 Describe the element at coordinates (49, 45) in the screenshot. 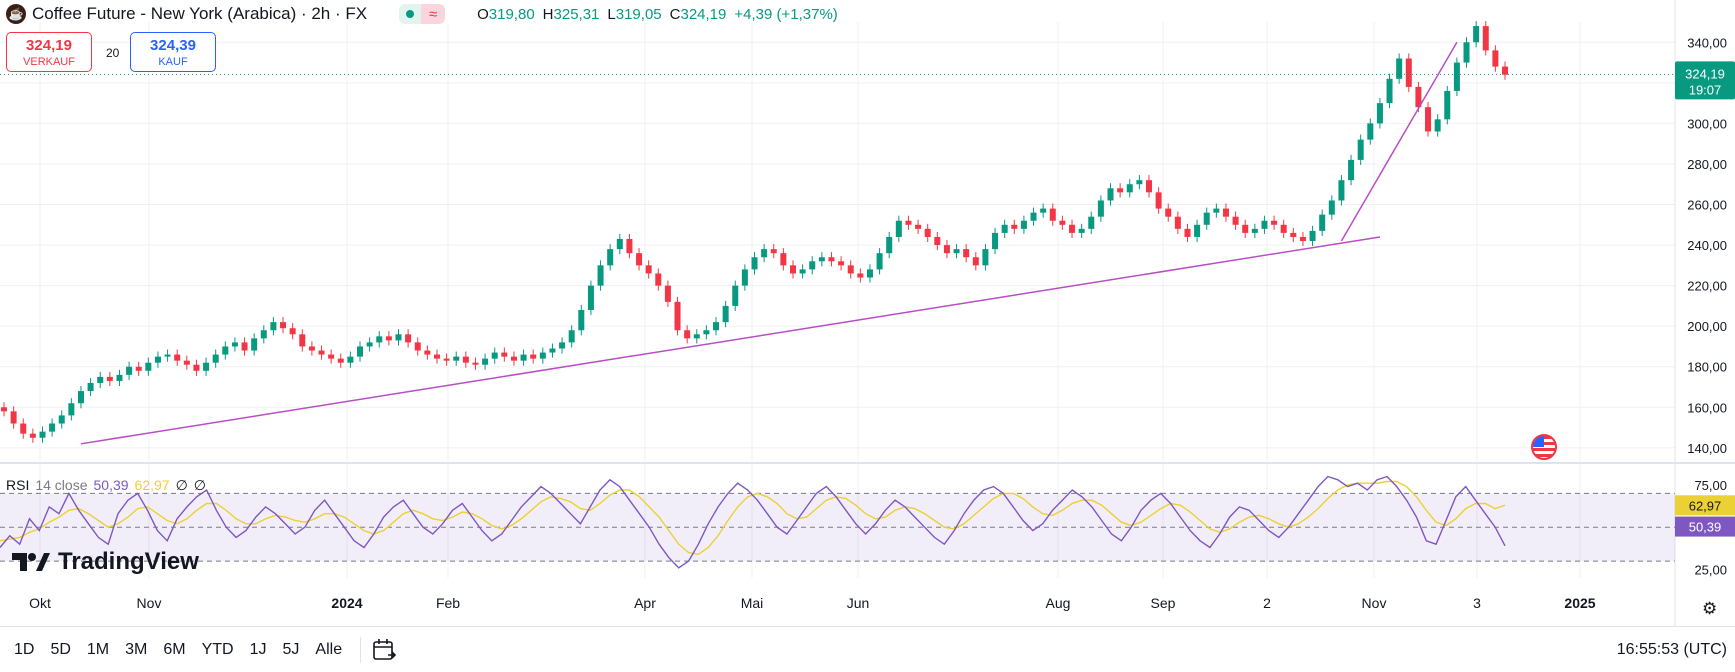

I see `sell-price: 324,19` at that location.